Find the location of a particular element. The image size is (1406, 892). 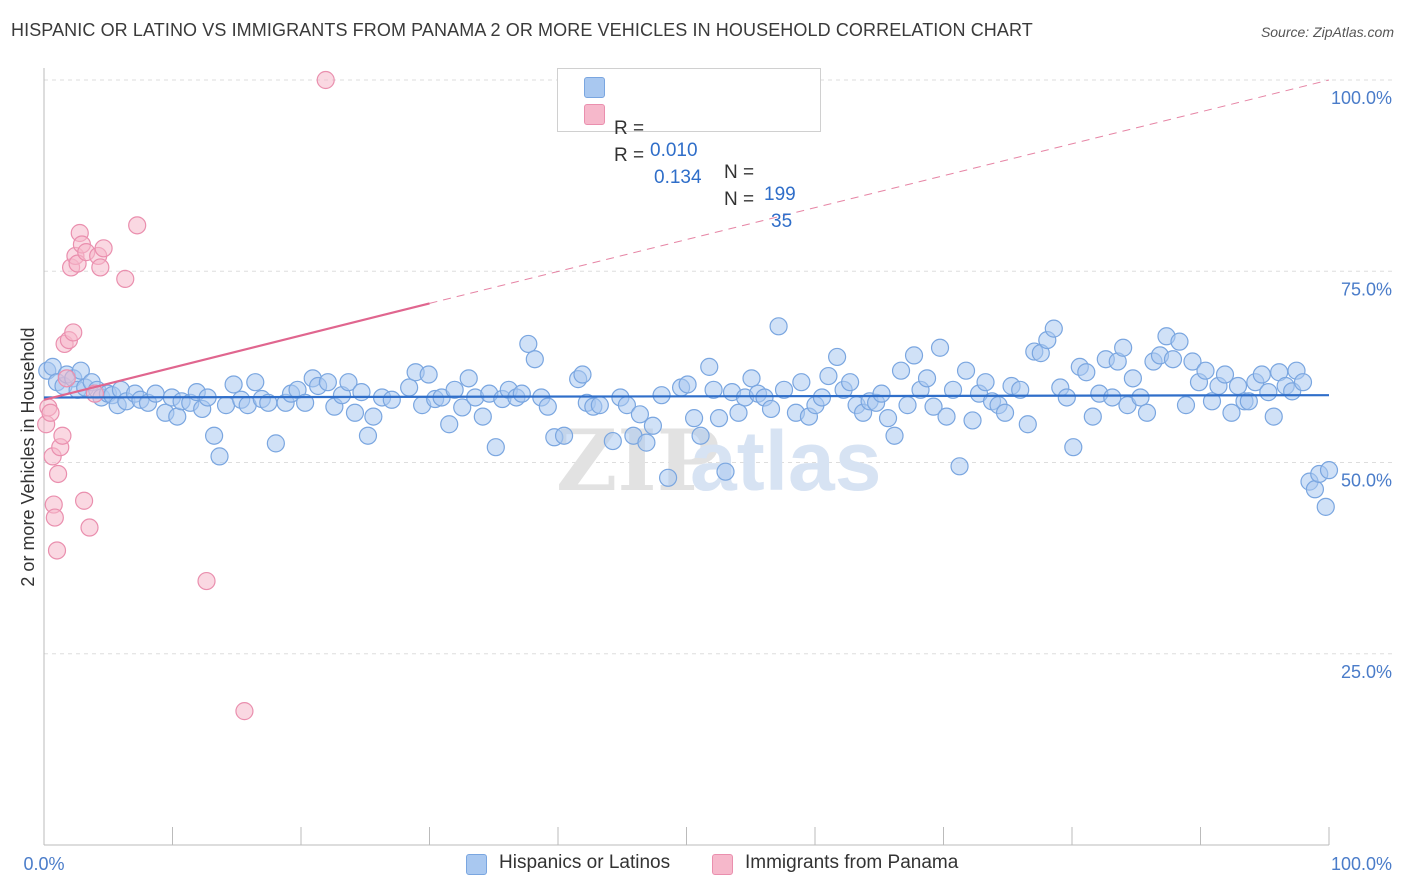

chart-source: Source: ZipAtlas.com is located at coordinates (1327, 32).